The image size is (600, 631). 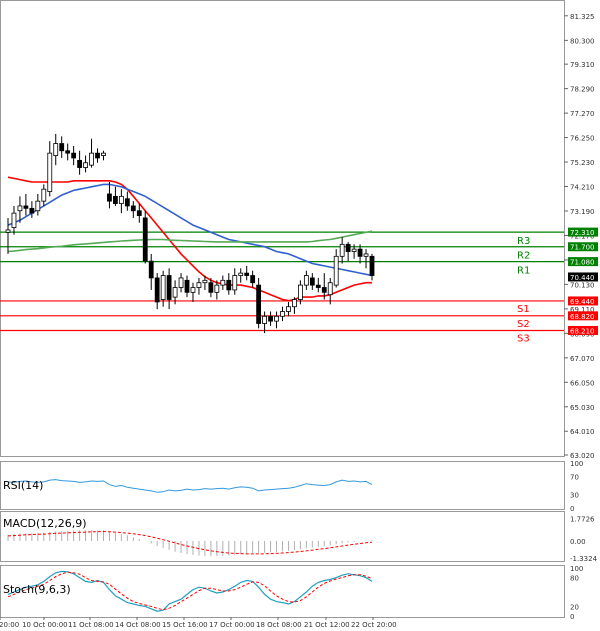 What do you see at coordinates (295, 593) in the screenshot?
I see `stoch-panel: 100 80 20 0` at bounding box center [295, 593].